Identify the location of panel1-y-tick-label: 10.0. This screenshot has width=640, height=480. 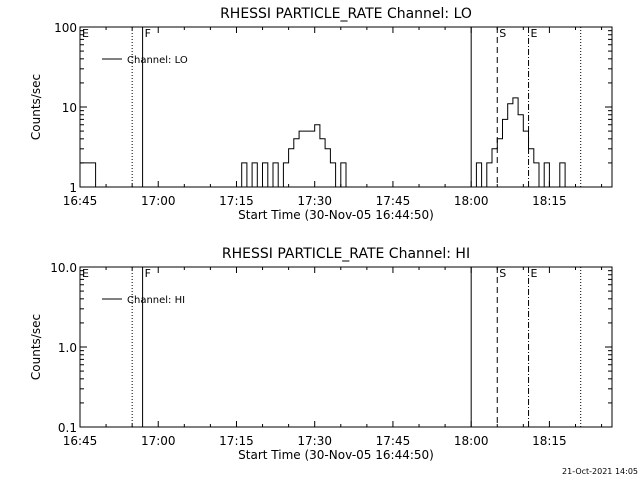
(63, 268).